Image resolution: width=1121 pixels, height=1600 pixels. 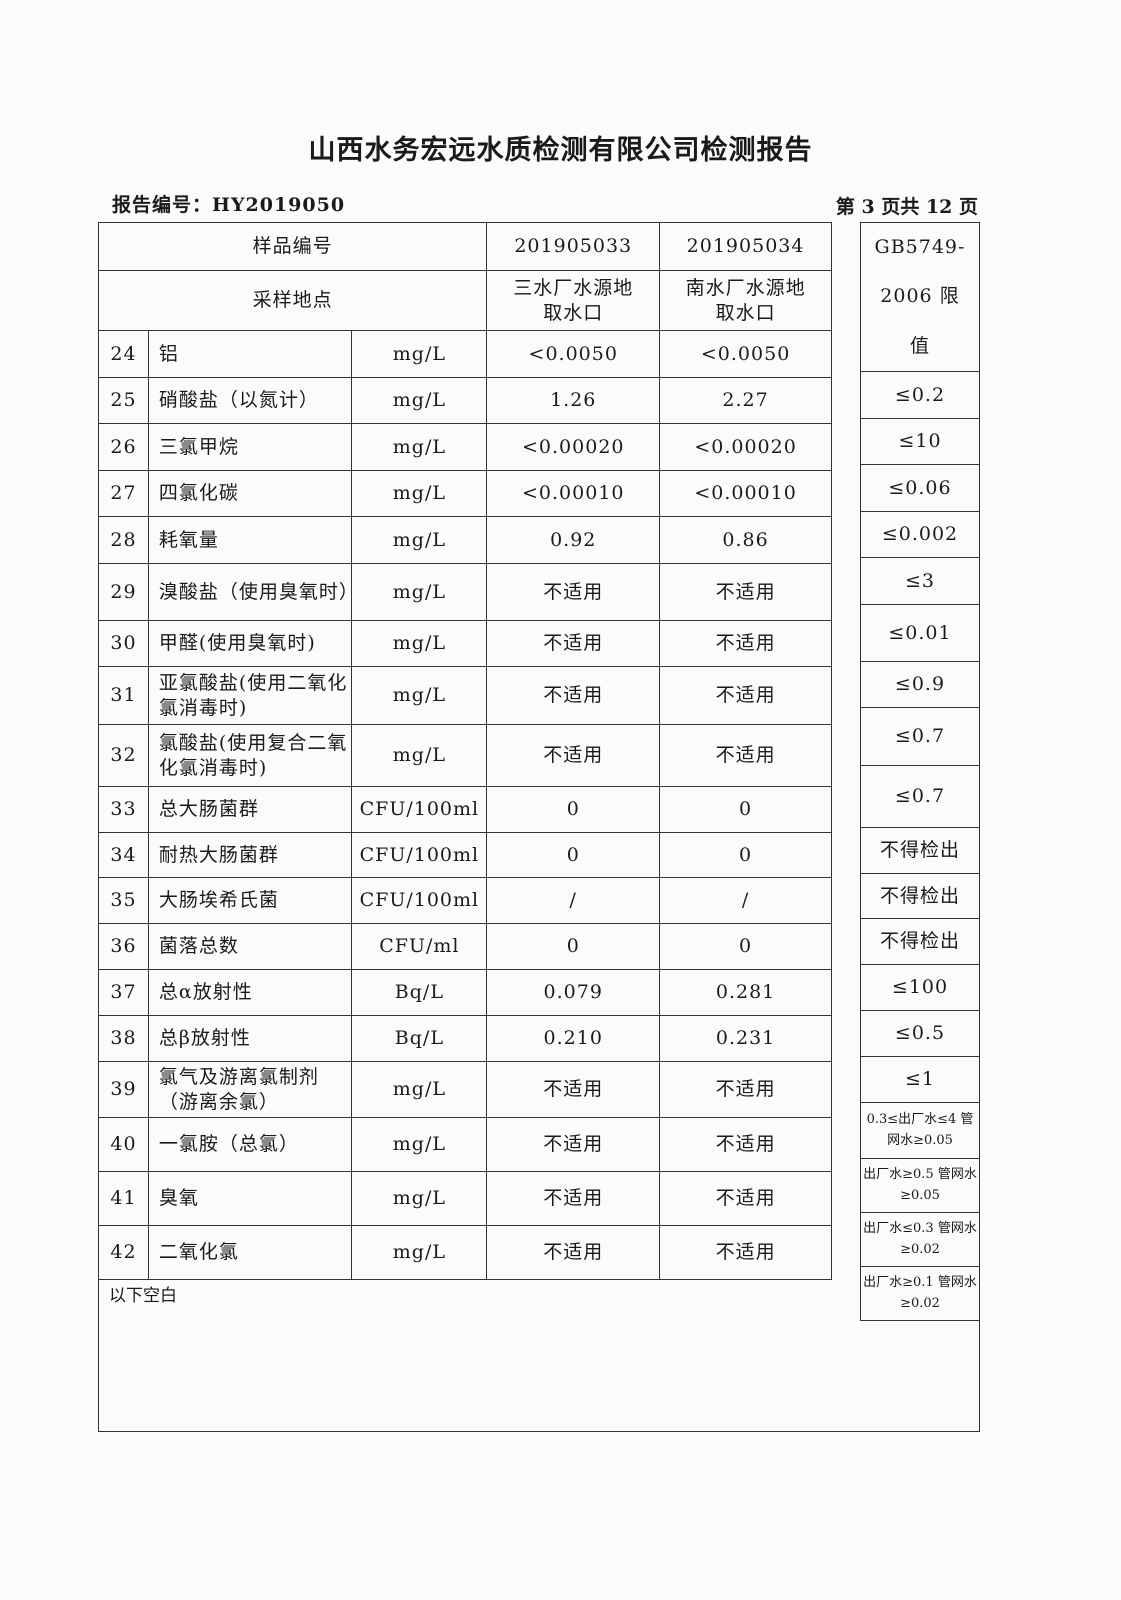 I want to click on limit-value: 不得检出, so click(x=920, y=942).